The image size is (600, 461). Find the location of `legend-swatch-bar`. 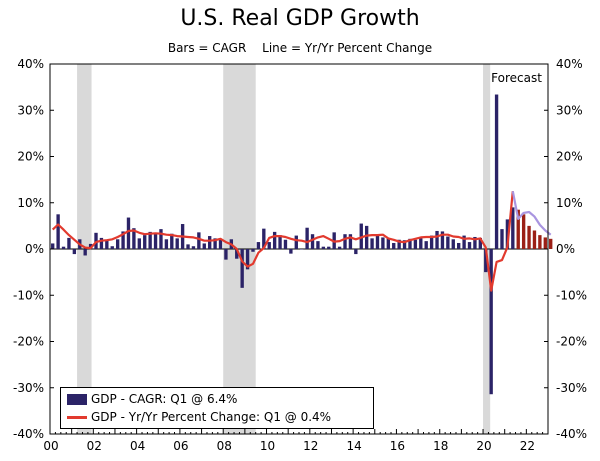

legend-swatch-bar is located at coordinates (77, 399).